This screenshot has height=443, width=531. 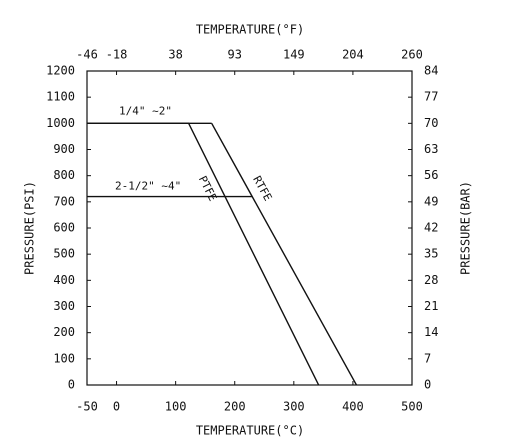 I want to click on y2-tick-label: 7, so click(x=427, y=358).